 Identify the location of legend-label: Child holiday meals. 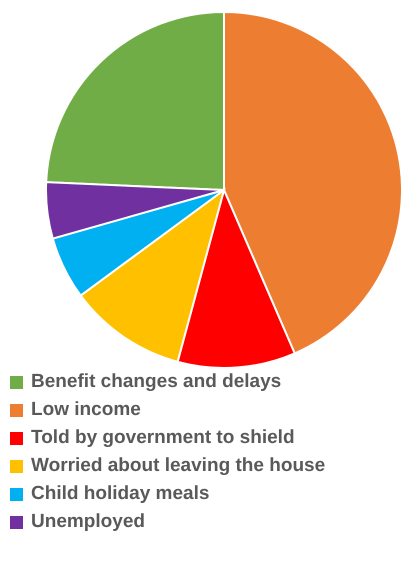
(120, 494).